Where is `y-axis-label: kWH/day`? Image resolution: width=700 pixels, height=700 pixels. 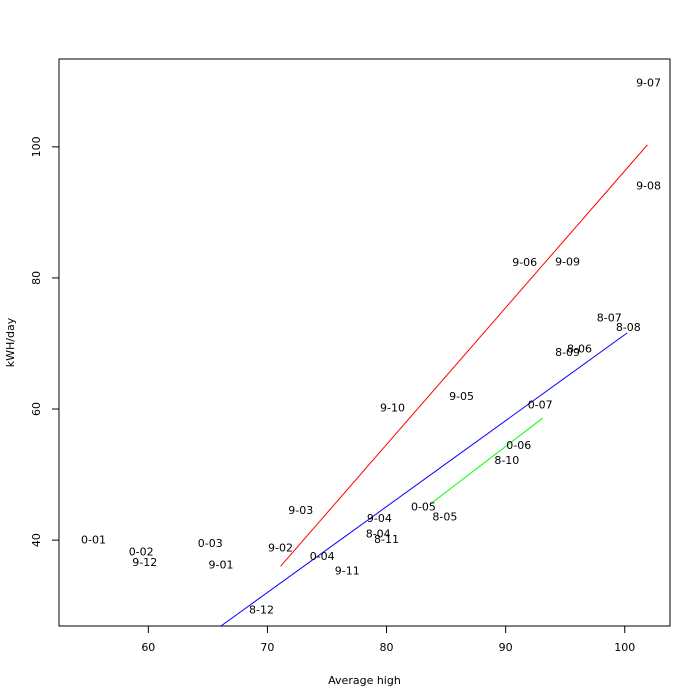 y-axis-label: kWH/day is located at coordinates (10, 342).